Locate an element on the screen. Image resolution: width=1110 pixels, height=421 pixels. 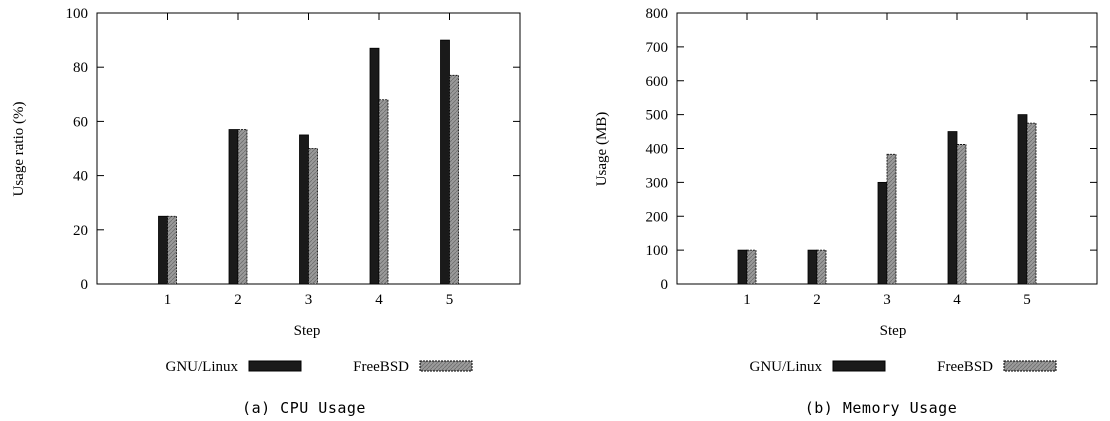
memory-x-tick-label: 2 is located at coordinates (817, 300).